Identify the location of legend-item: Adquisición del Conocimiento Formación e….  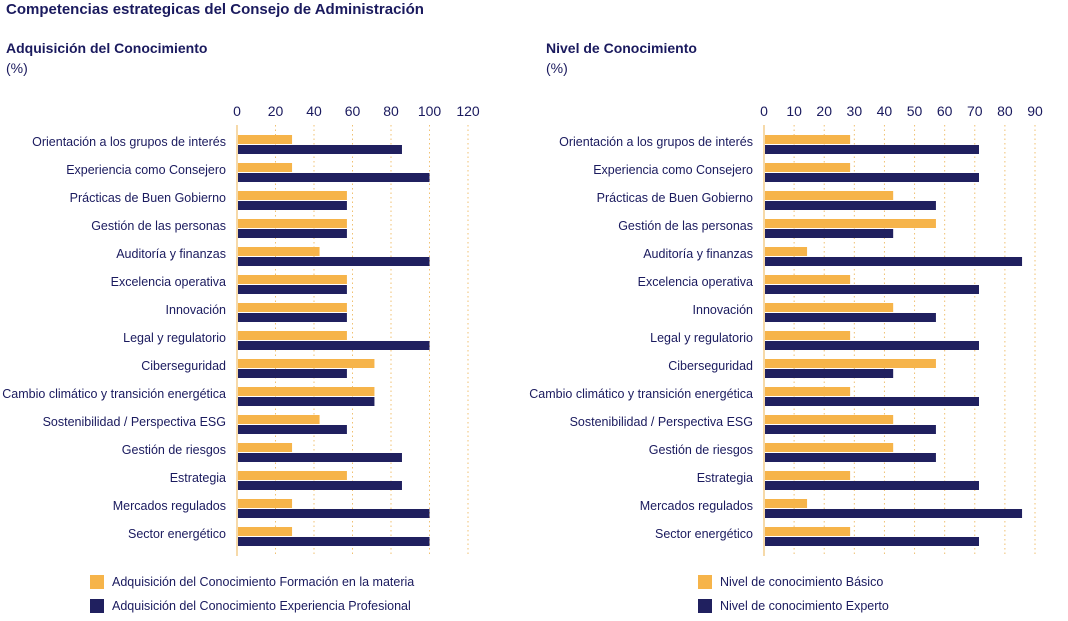
(252, 582).